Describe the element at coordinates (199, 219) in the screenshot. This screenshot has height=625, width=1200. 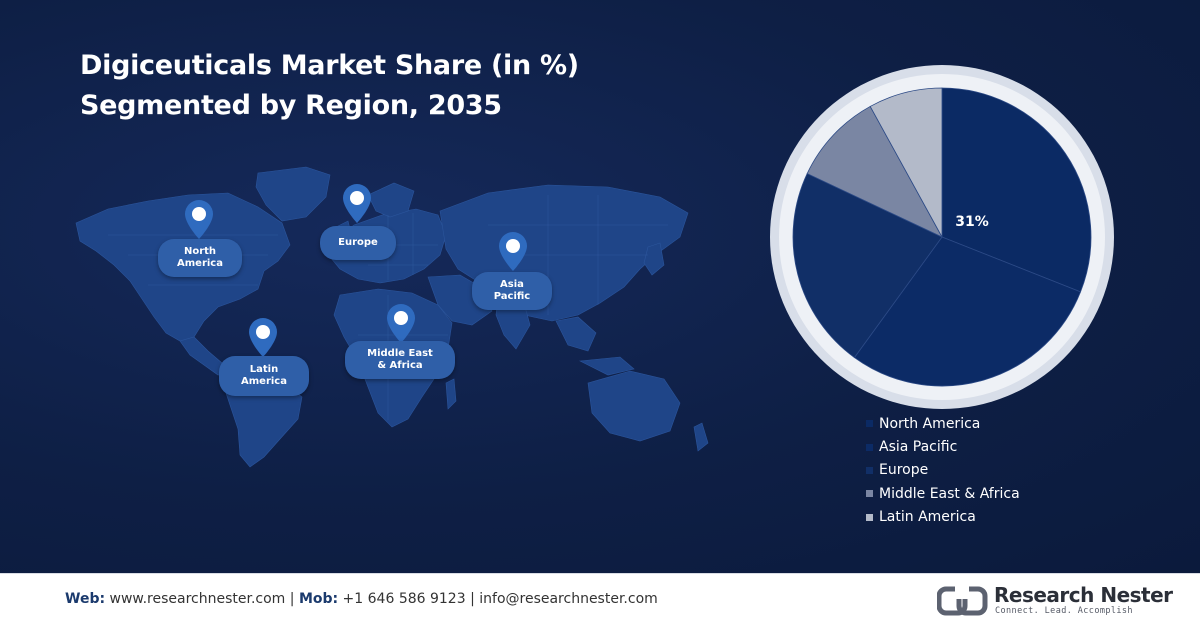
I see `north-america-pin-icon` at that location.